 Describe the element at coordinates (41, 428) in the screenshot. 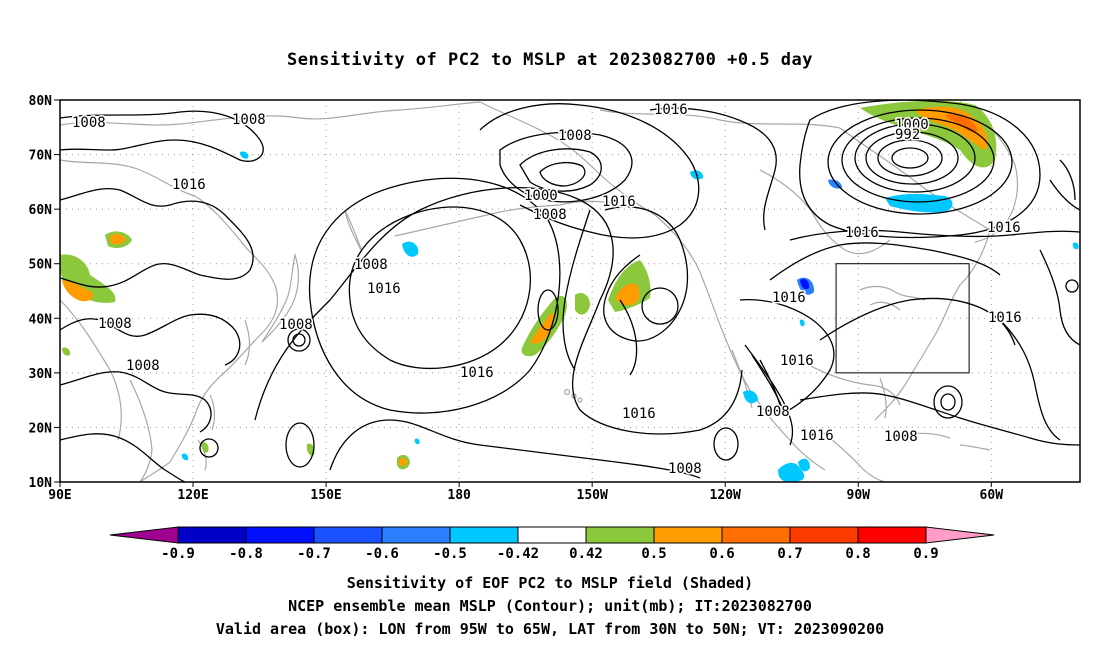

I see `lat-tick-label: 20N` at that location.